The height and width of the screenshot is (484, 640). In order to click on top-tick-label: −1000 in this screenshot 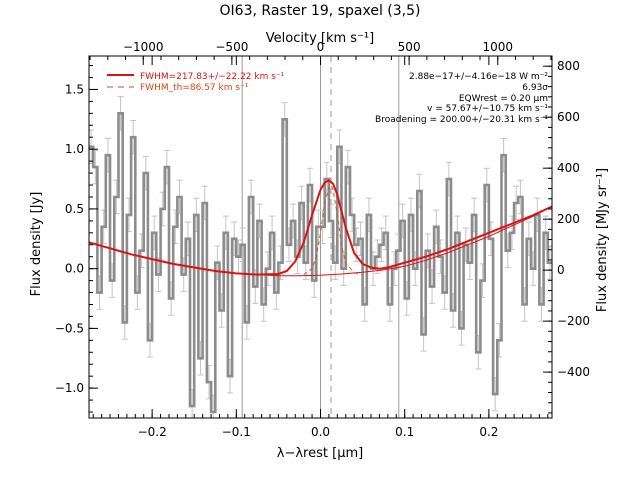, I will do `click(143, 47)`.